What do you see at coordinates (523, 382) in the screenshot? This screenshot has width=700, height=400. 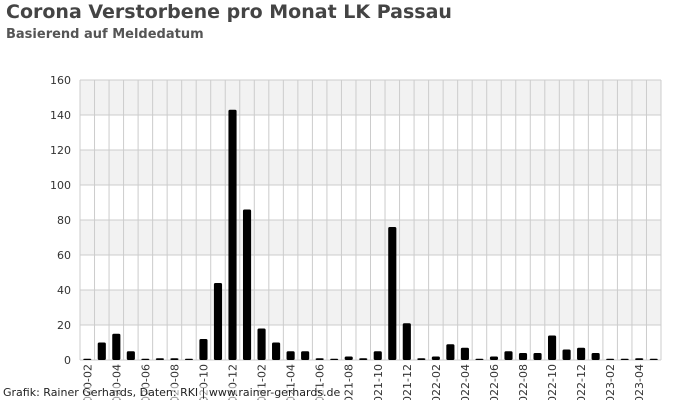 I see `x-tick-label: 2022-08` at bounding box center [523, 382].